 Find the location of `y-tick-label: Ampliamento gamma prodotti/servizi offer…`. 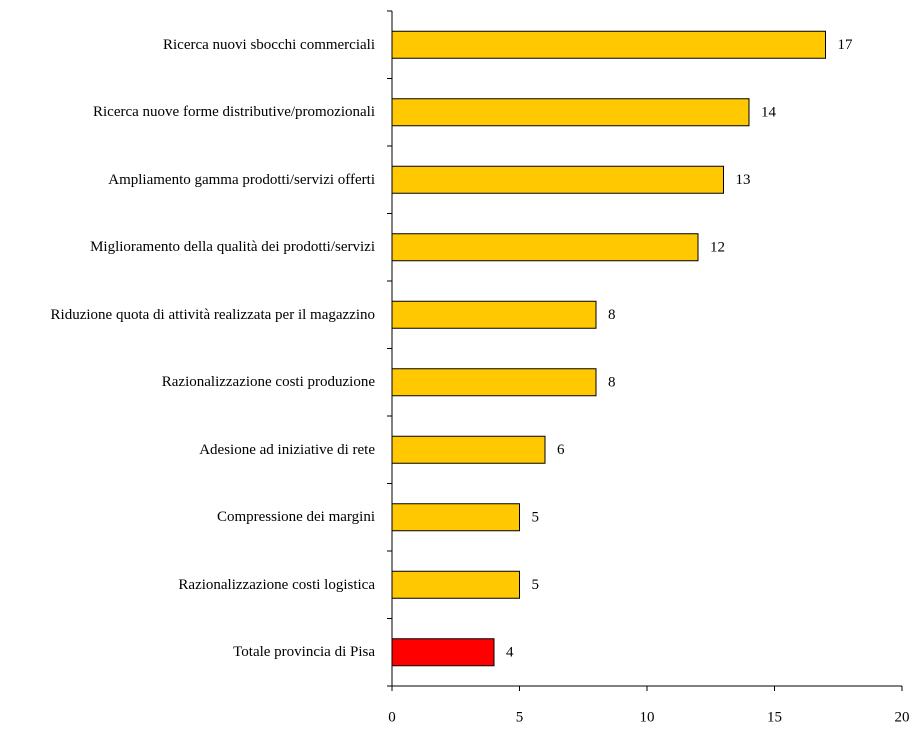

y-tick-label: Ampliamento gamma prodotti/servizi offer… is located at coordinates (241, 179).